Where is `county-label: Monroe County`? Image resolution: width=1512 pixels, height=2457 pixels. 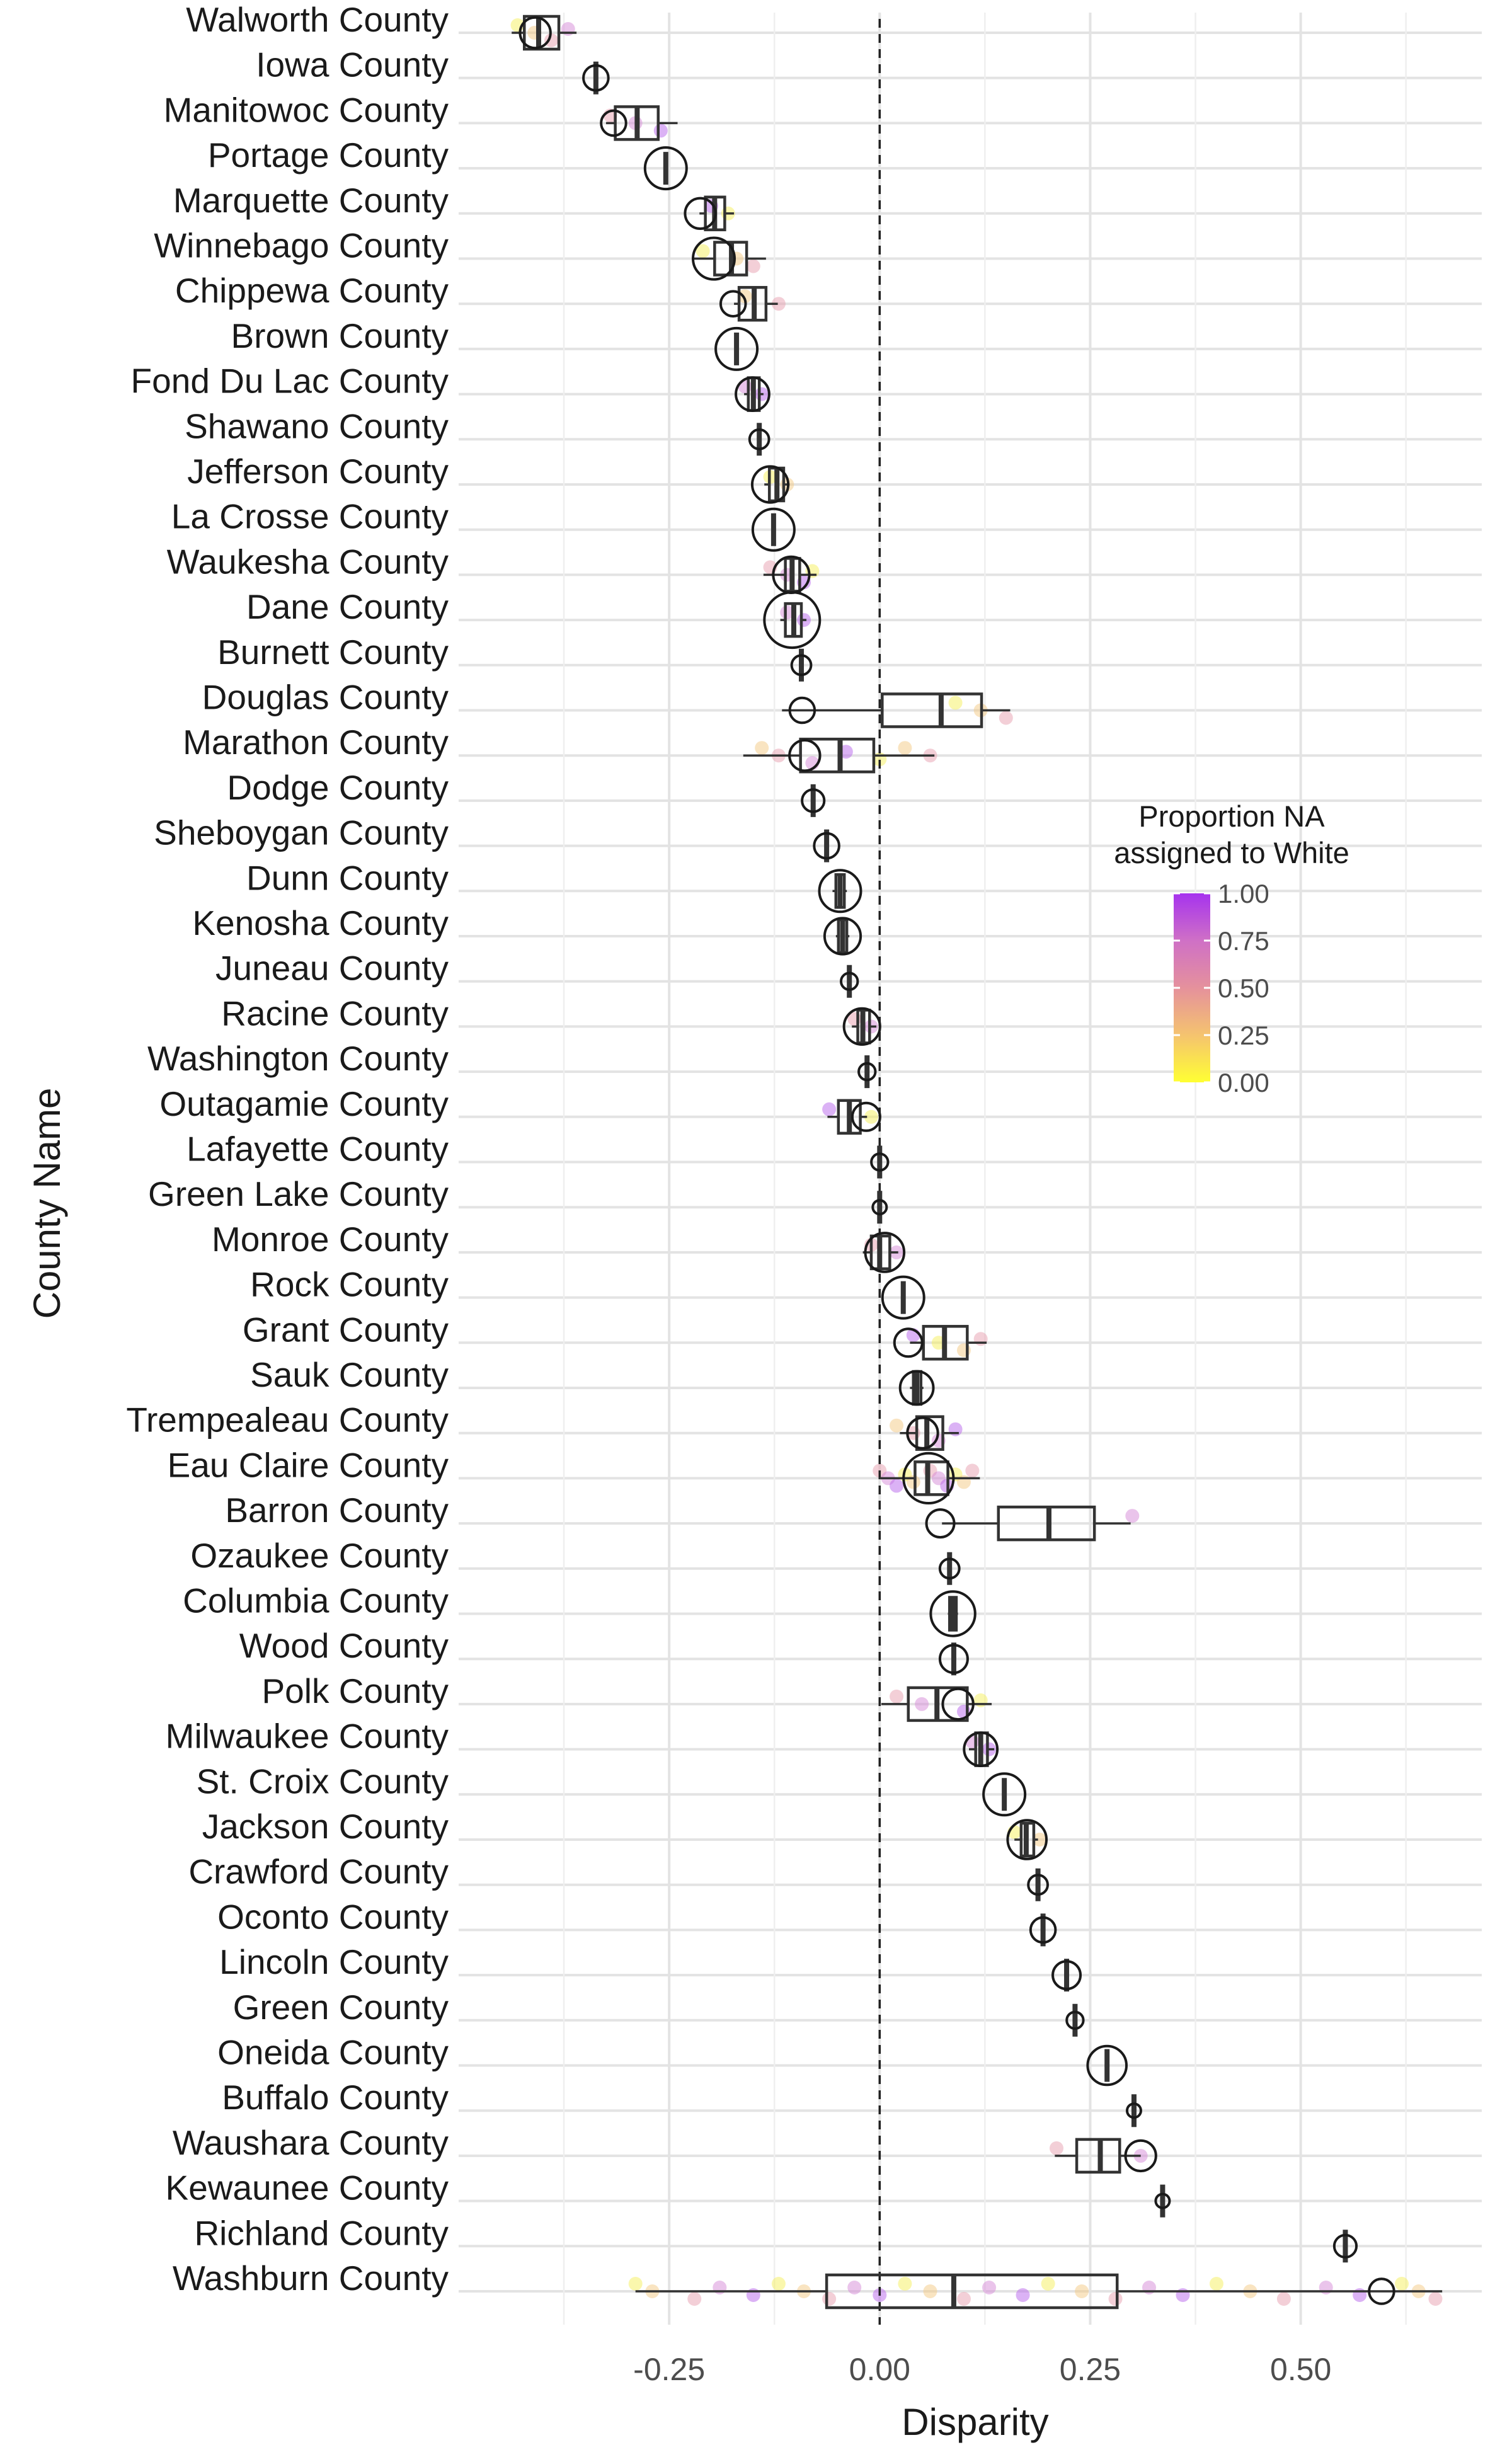
county-label: Monroe County is located at coordinates (330, 1239).